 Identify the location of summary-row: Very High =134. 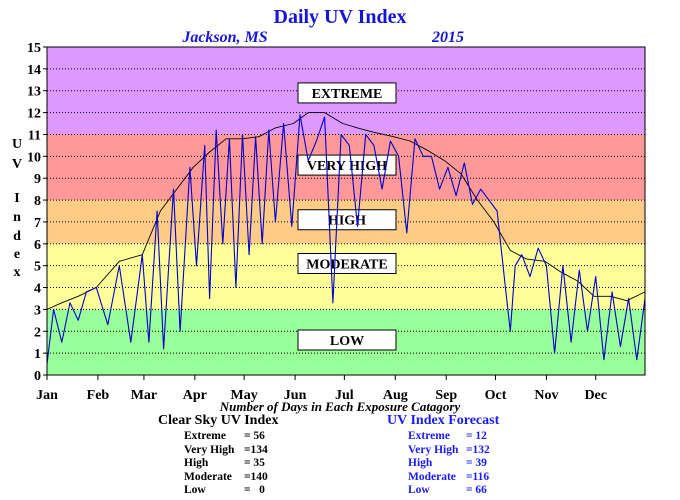
(226, 450).